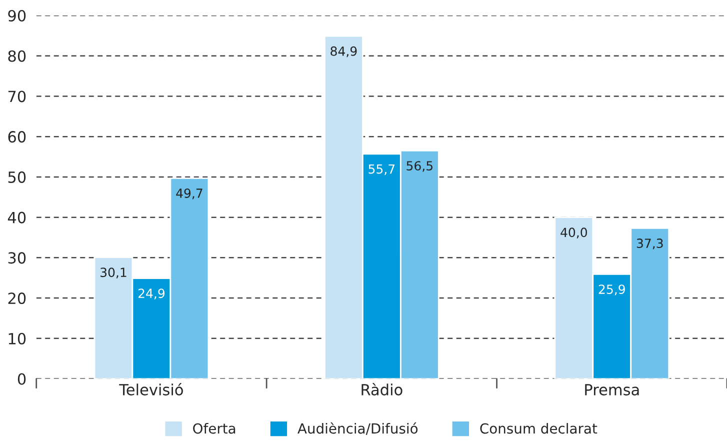 The image size is (727, 443). I want to click on text: 49,7, so click(189, 194).